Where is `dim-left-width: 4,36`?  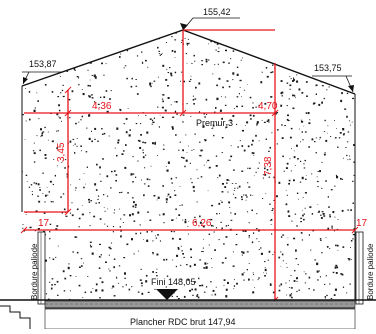
dim-left-width: 4,36 is located at coordinates (102, 106).